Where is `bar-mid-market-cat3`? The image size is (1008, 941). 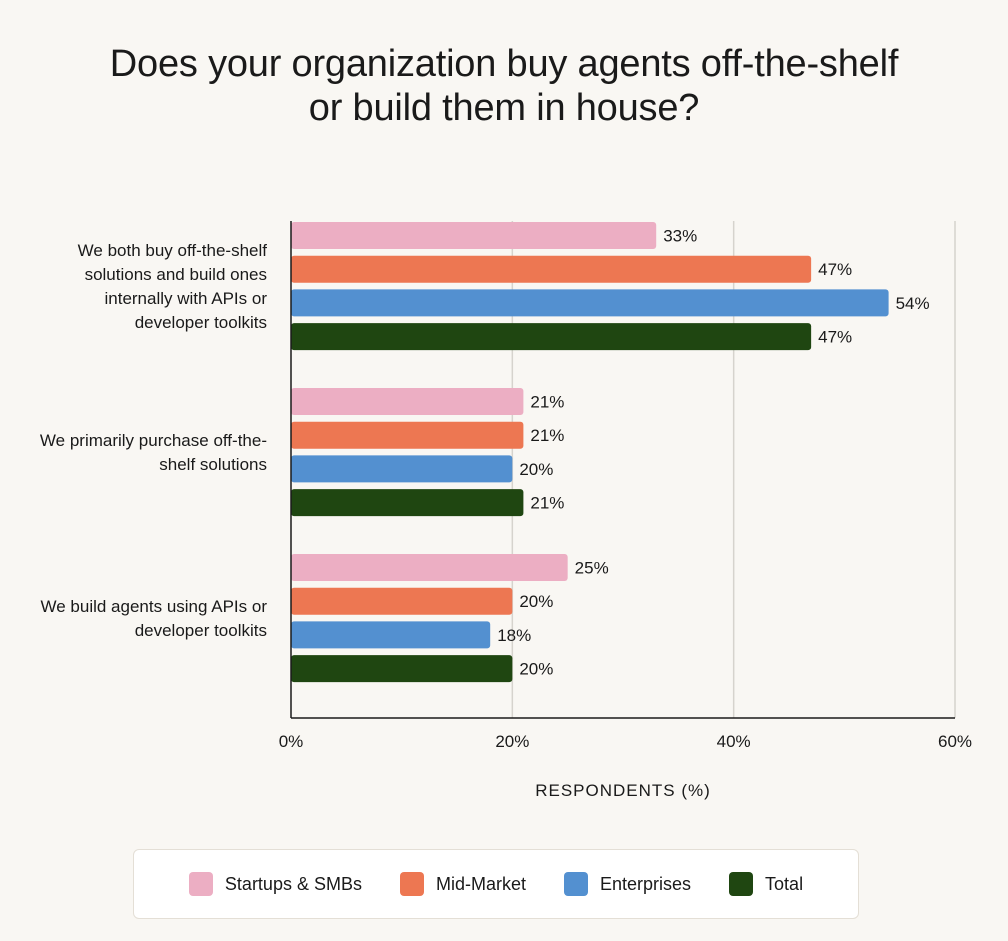
bar-mid-market-cat3 is located at coordinates (402, 601).